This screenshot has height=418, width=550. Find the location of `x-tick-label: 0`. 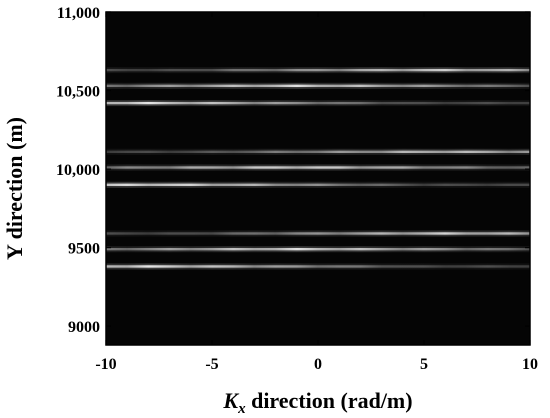

x-tick-label: 0 is located at coordinates (318, 364).